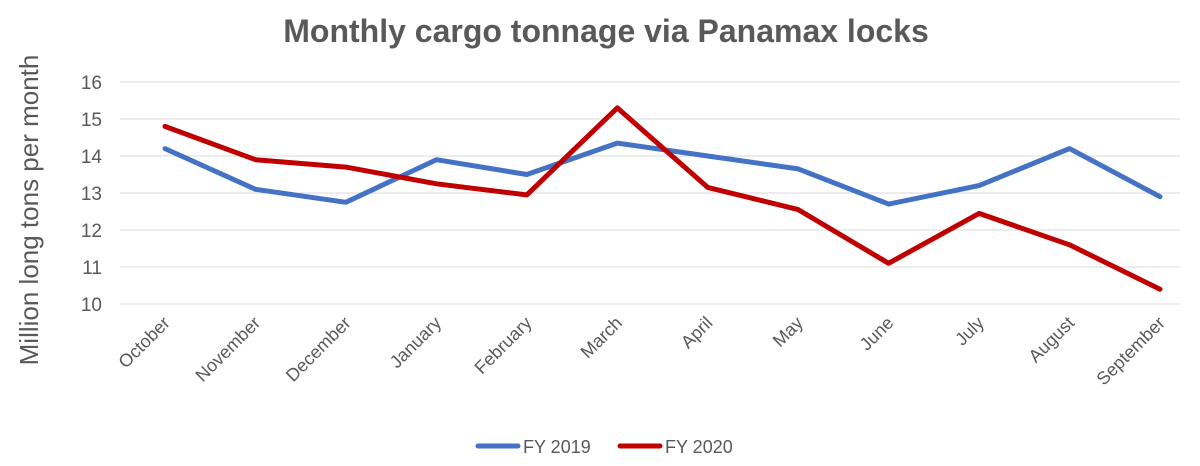 The height and width of the screenshot is (466, 1200). Describe the element at coordinates (606, 31) in the screenshot. I see `chart-title: Monthly cargo tonnage via Panamax locks` at that location.